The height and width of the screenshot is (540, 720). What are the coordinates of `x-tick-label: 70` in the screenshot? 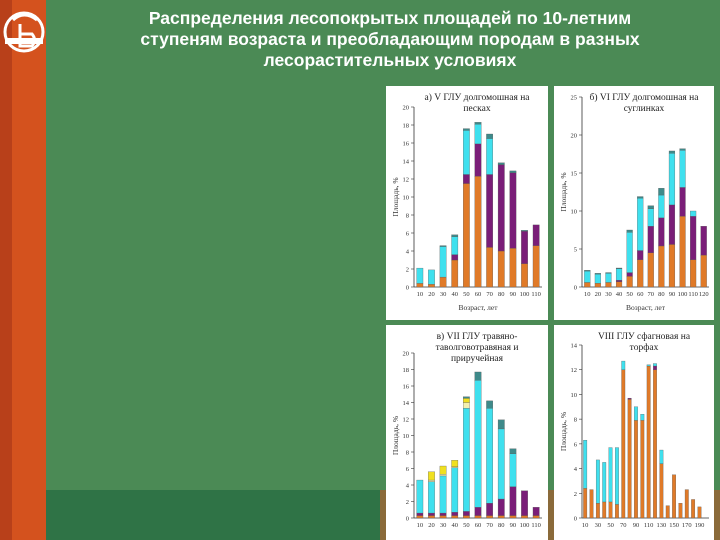 It's located at (651, 294).